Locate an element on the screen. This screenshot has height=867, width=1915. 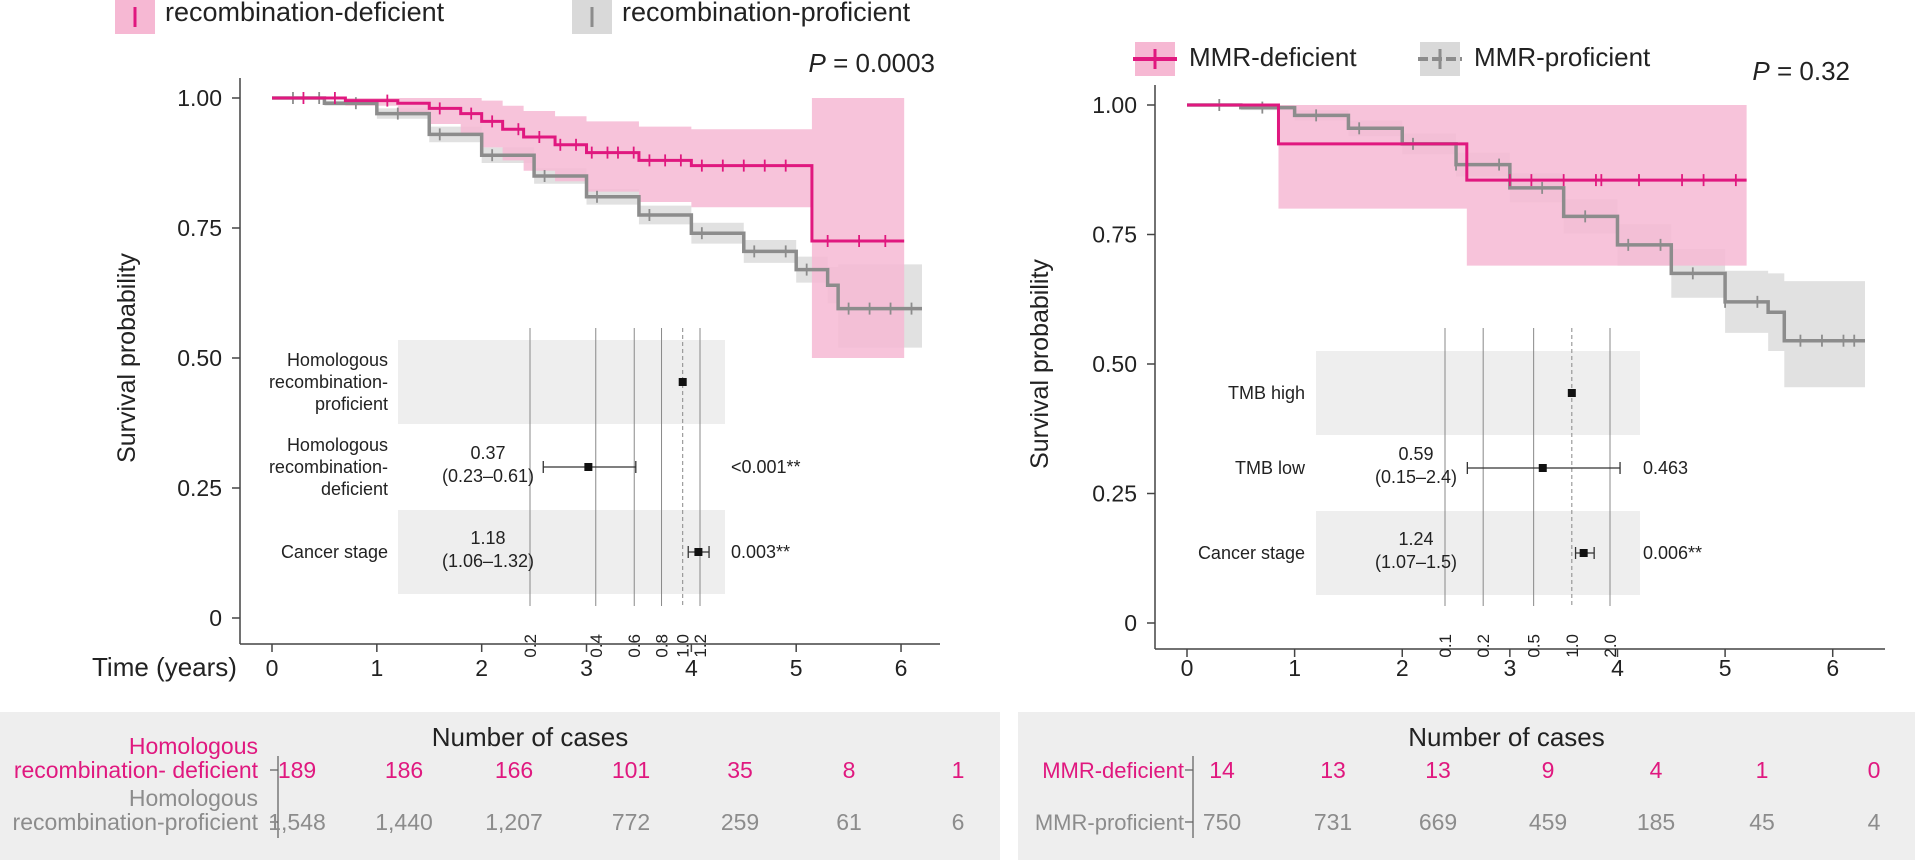
p-value-cell: 0.003** is located at coordinates (760, 552).